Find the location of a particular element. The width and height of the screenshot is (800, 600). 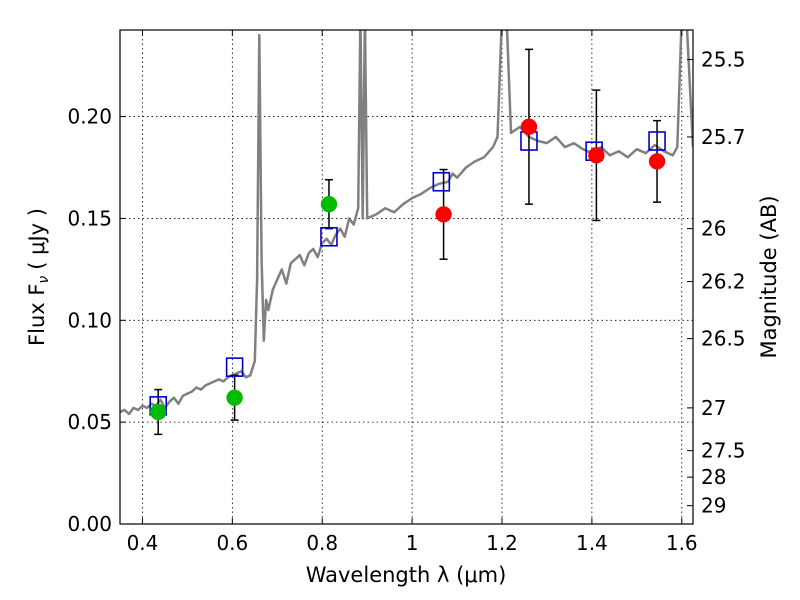

x-tick-label: 1.4 is located at coordinates (592, 543).